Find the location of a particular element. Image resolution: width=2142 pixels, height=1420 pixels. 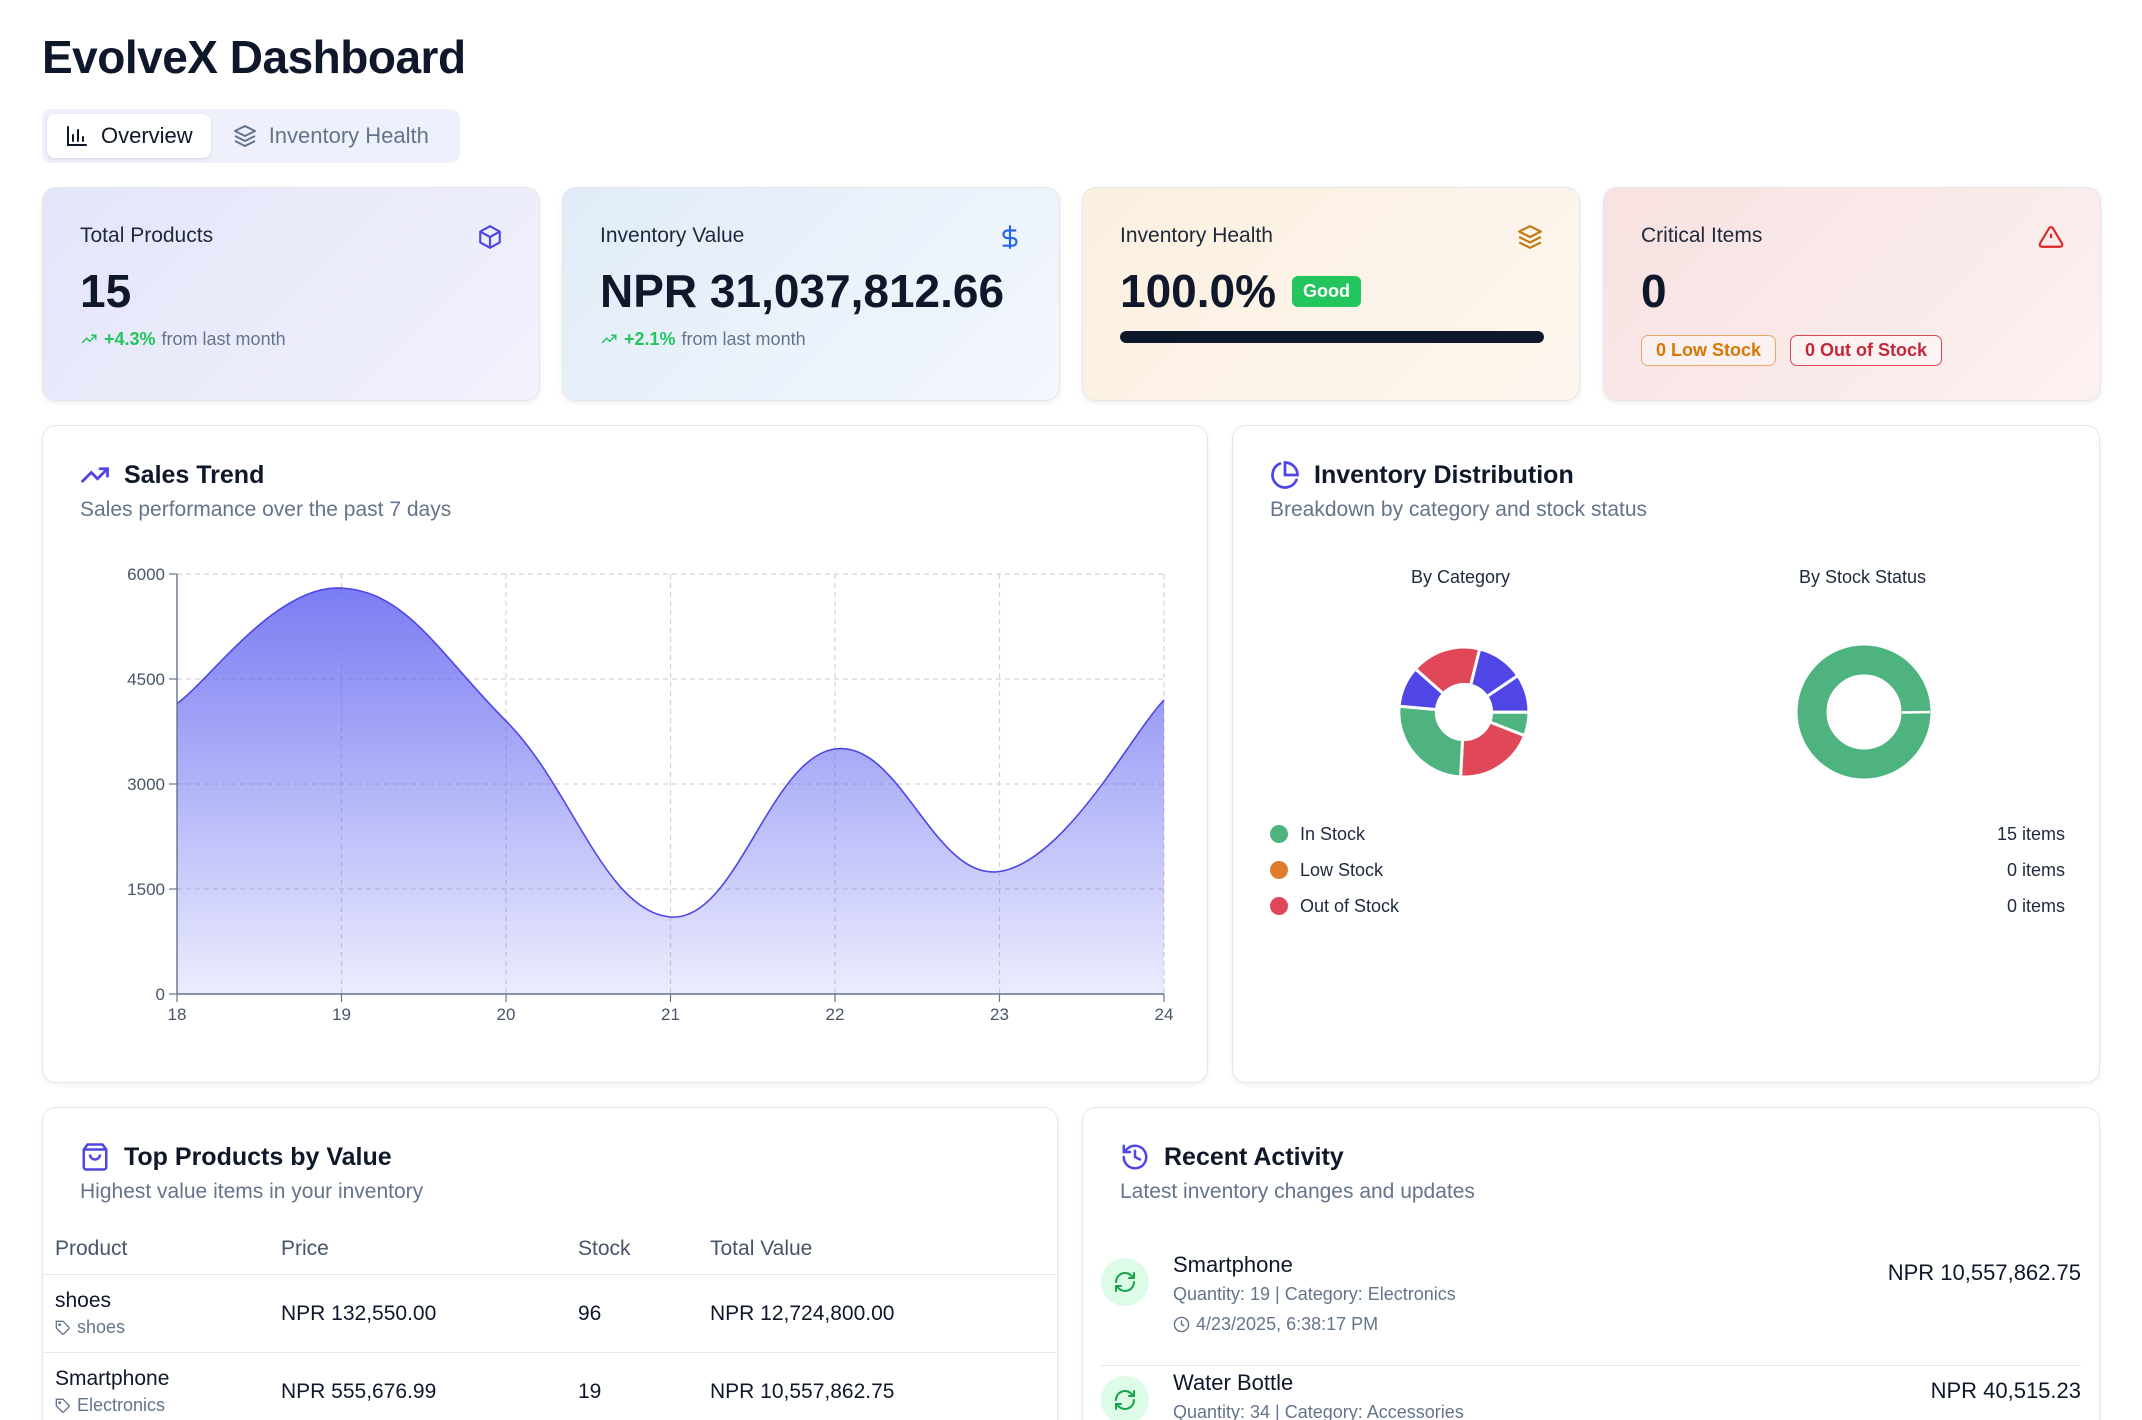

total-products-card: Total Products 15 +4.3% from last month is located at coordinates (291, 294).